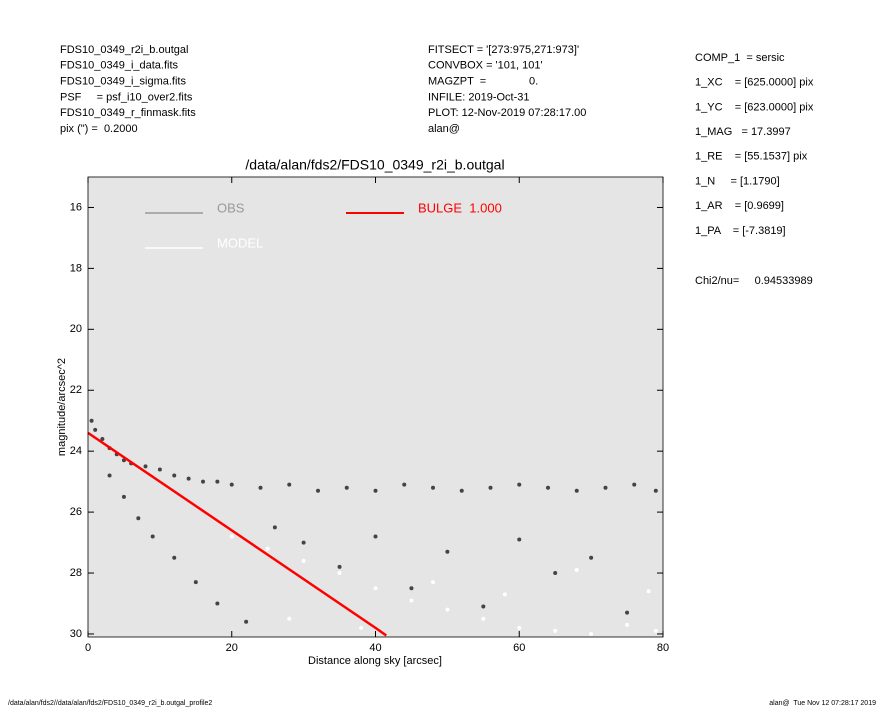 Image resolution: width=885 pixels, height=708 pixels. I want to click on header-right-line: 1_MAG = 17.3997, so click(743, 132).